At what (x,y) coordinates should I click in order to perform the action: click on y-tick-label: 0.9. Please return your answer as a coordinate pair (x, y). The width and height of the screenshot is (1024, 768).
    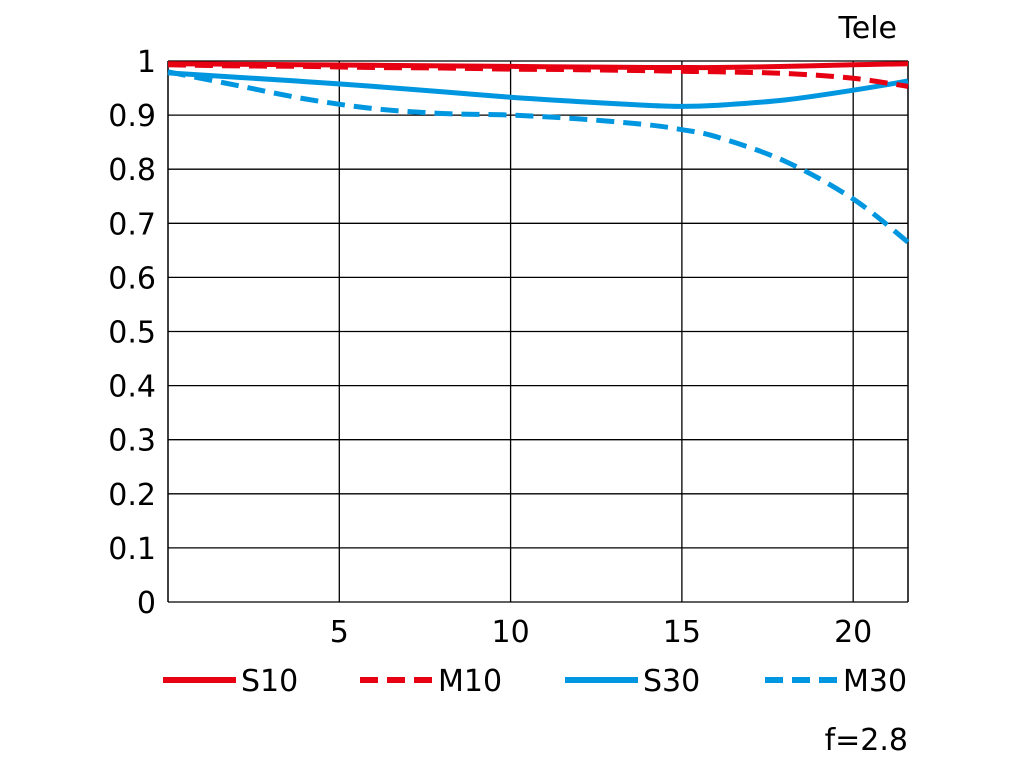
    Looking at the image, I should click on (132, 116).